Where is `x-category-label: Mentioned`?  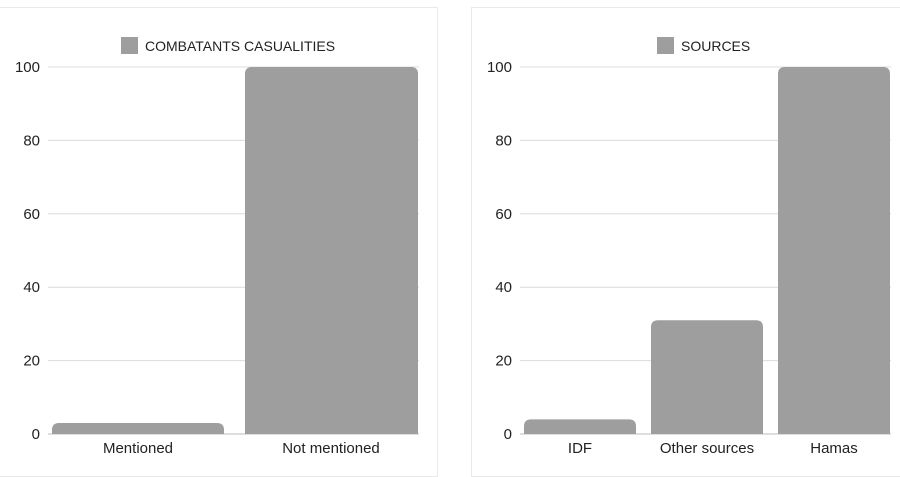
x-category-label: Mentioned is located at coordinates (138, 448).